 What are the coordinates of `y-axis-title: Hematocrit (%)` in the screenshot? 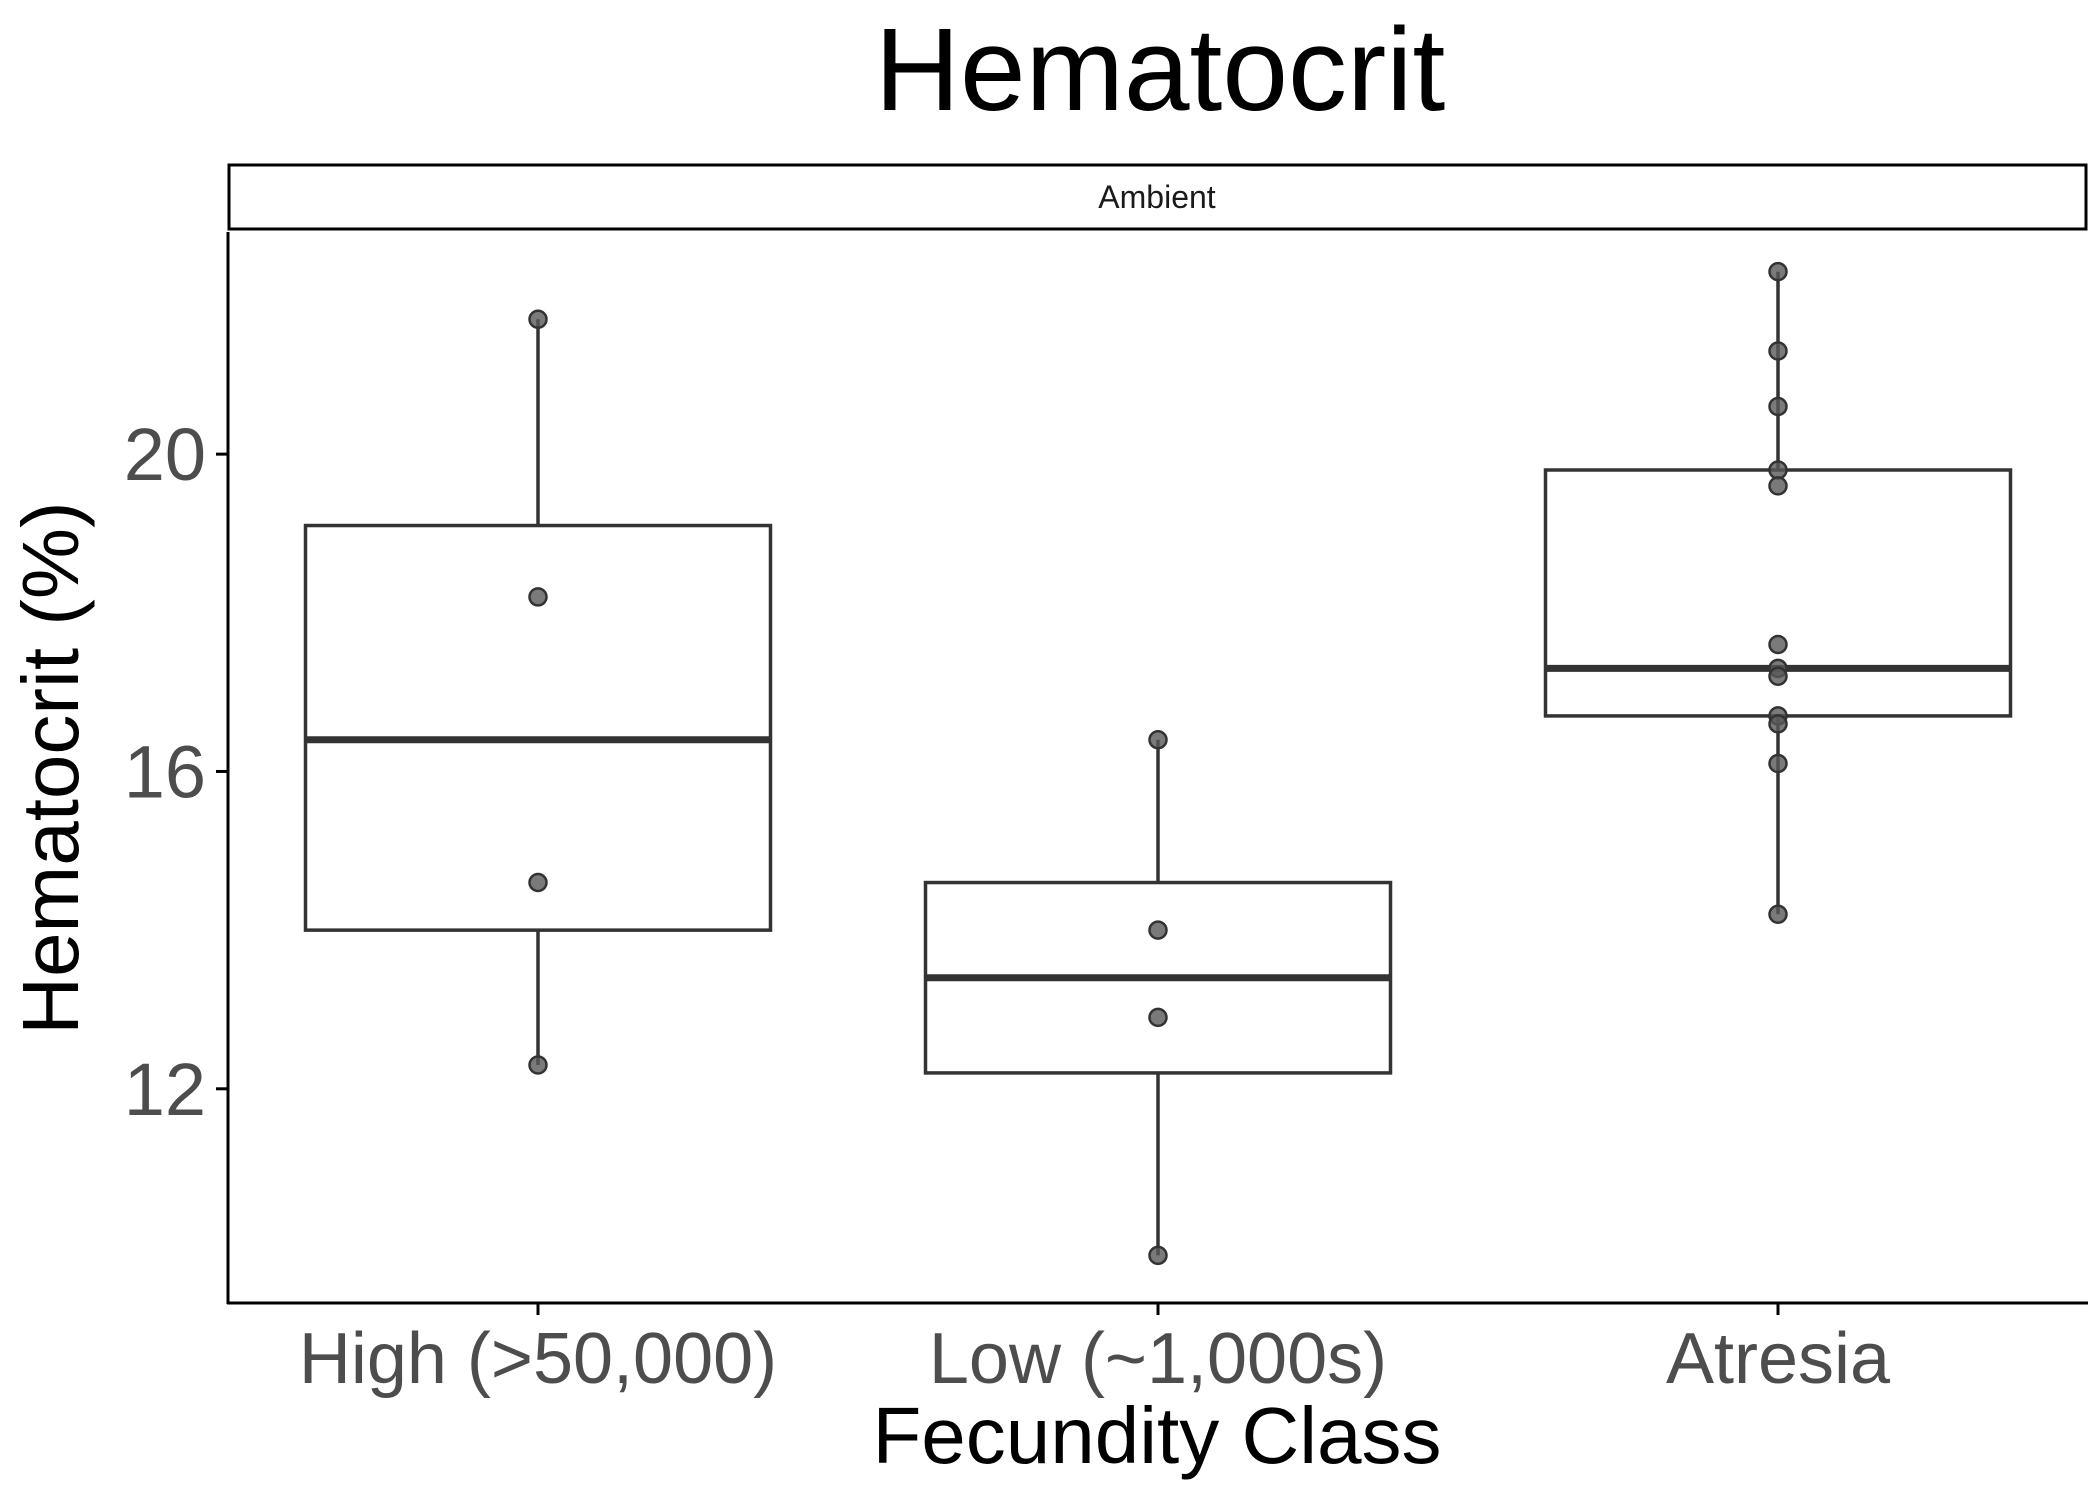 It's located at (50, 767).